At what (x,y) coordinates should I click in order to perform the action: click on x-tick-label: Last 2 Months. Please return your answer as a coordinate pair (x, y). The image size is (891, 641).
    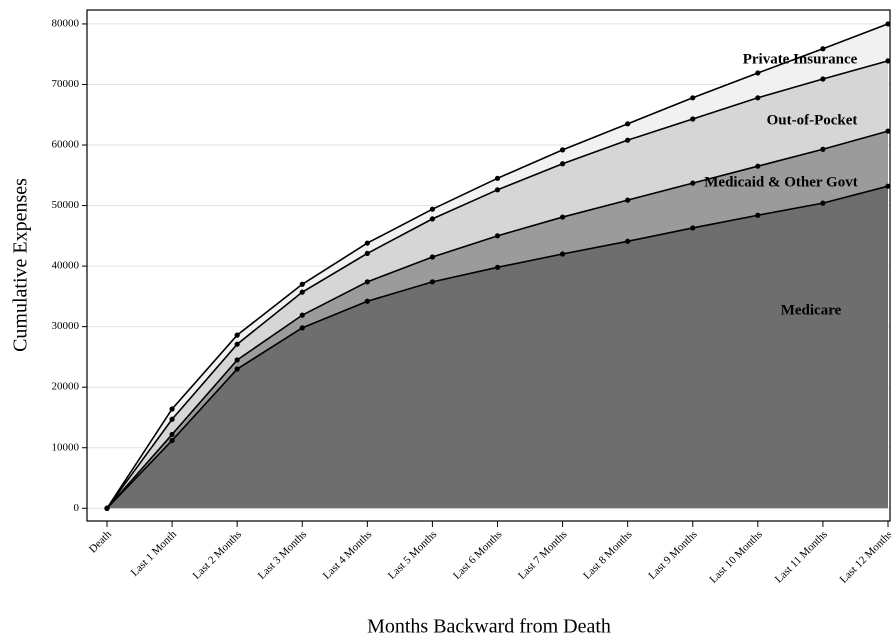
    Looking at the image, I should click on (217, 554).